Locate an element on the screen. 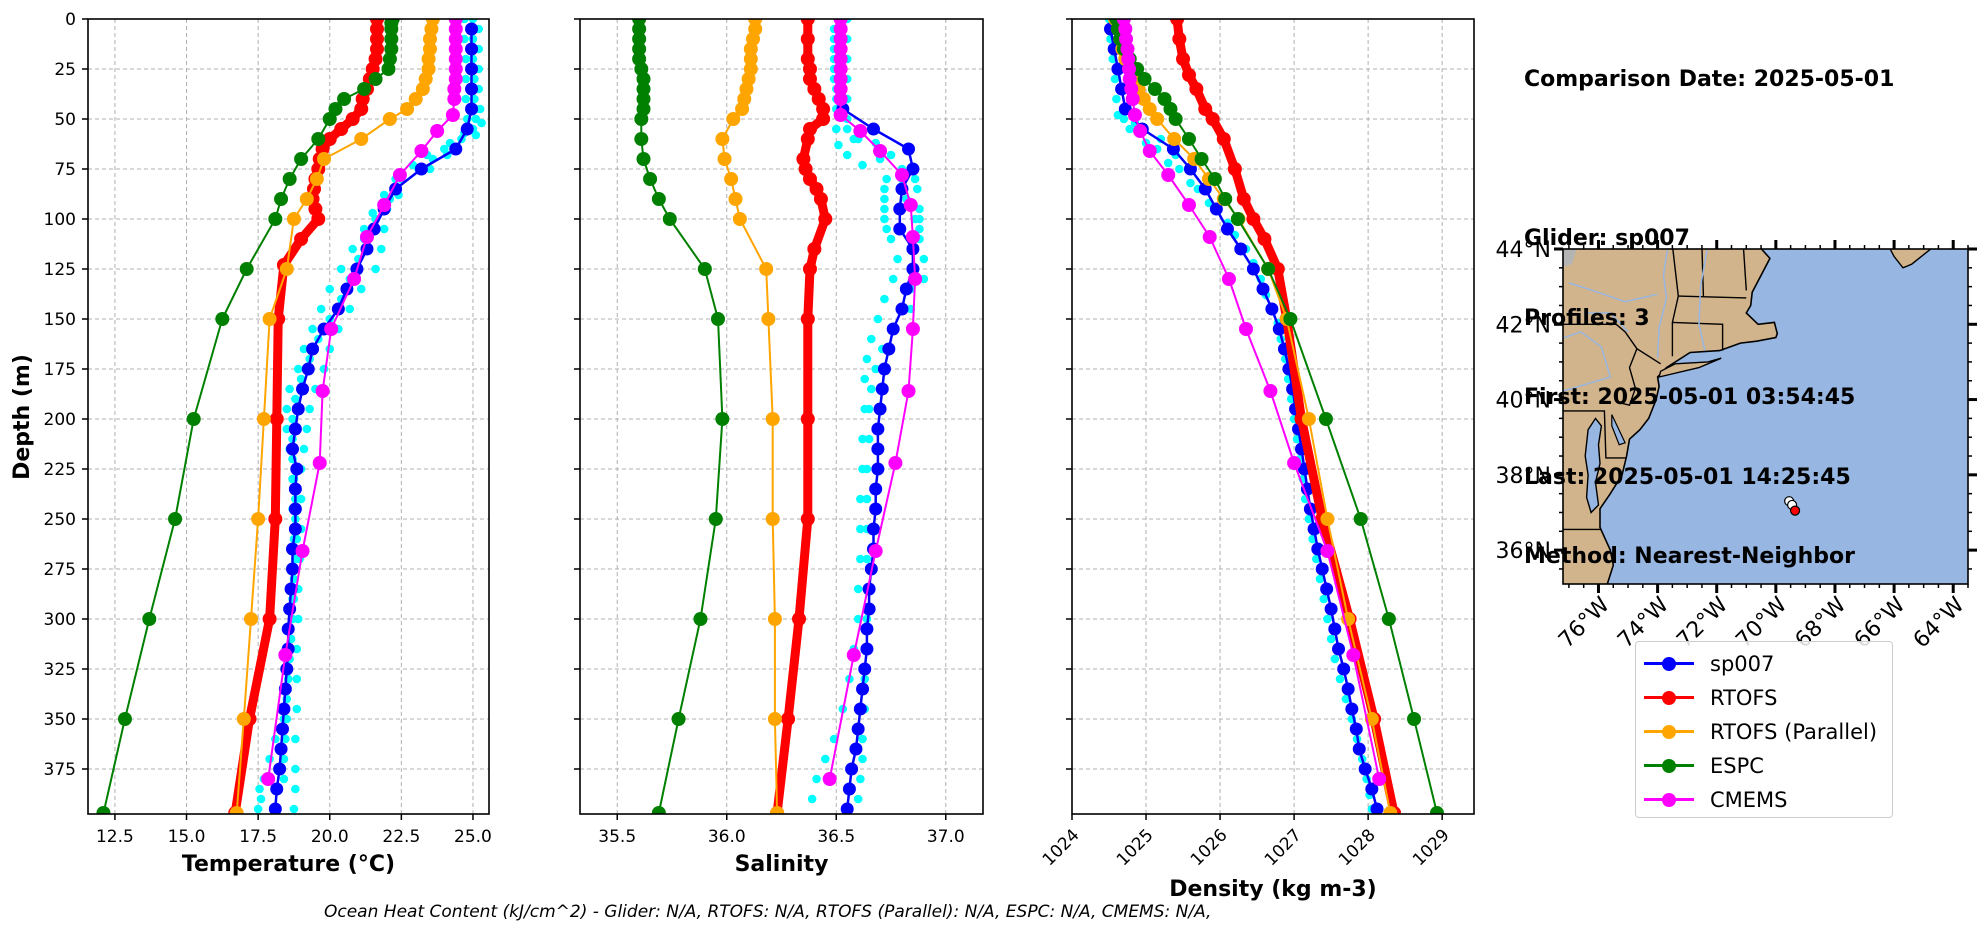 The image size is (1980, 934). series-rtofs-parallel is located at coordinates (750, 416).